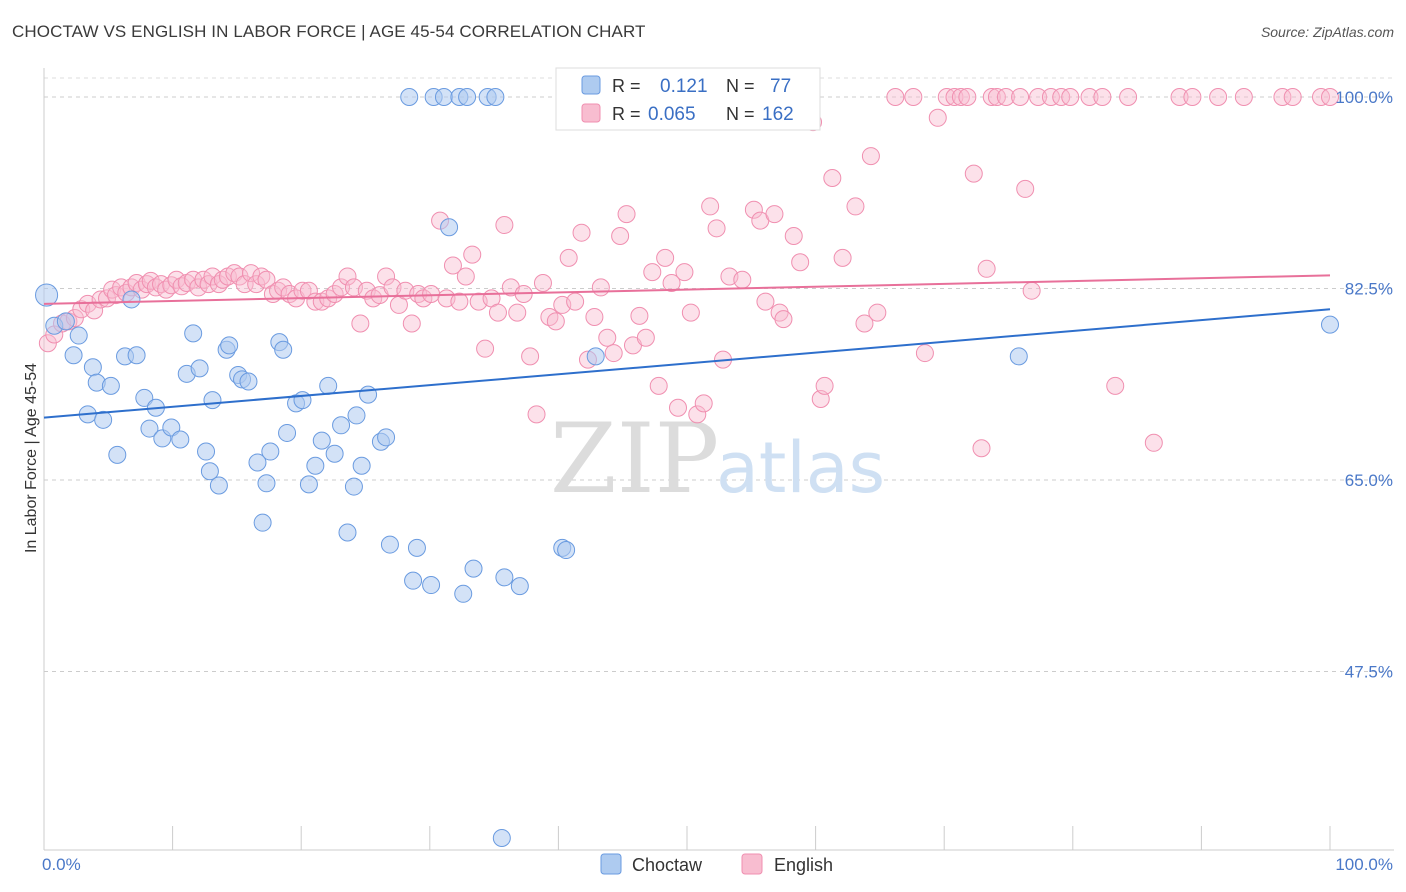 This screenshot has height=892, width=1406. I want to click on y-tick-label-2: 82.5%, so click(1369, 289).